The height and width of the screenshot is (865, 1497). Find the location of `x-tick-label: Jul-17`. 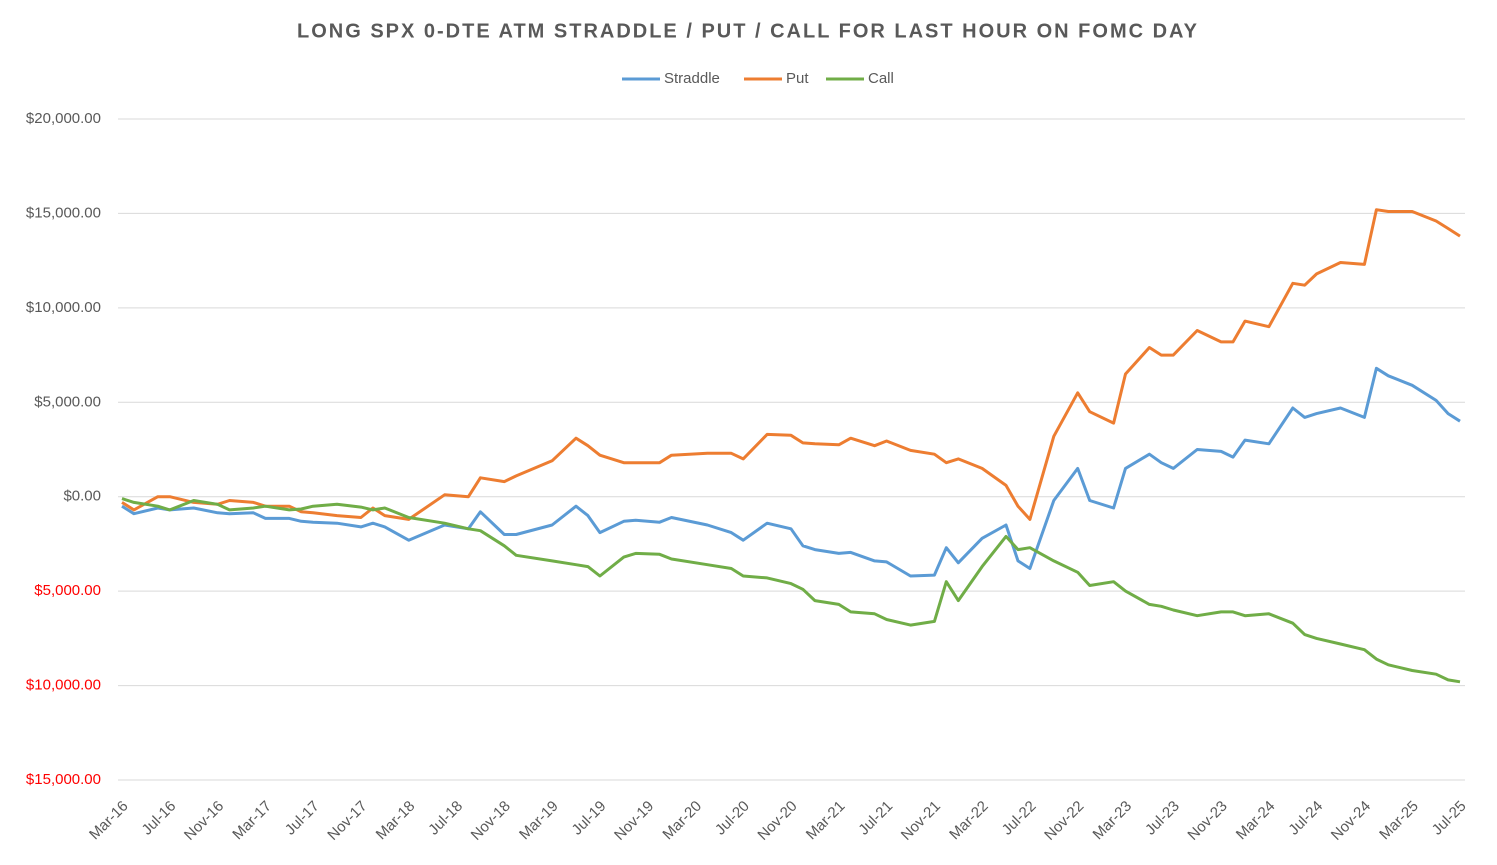

x-tick-label: Jul-17 is located at coordinates (302, 818).